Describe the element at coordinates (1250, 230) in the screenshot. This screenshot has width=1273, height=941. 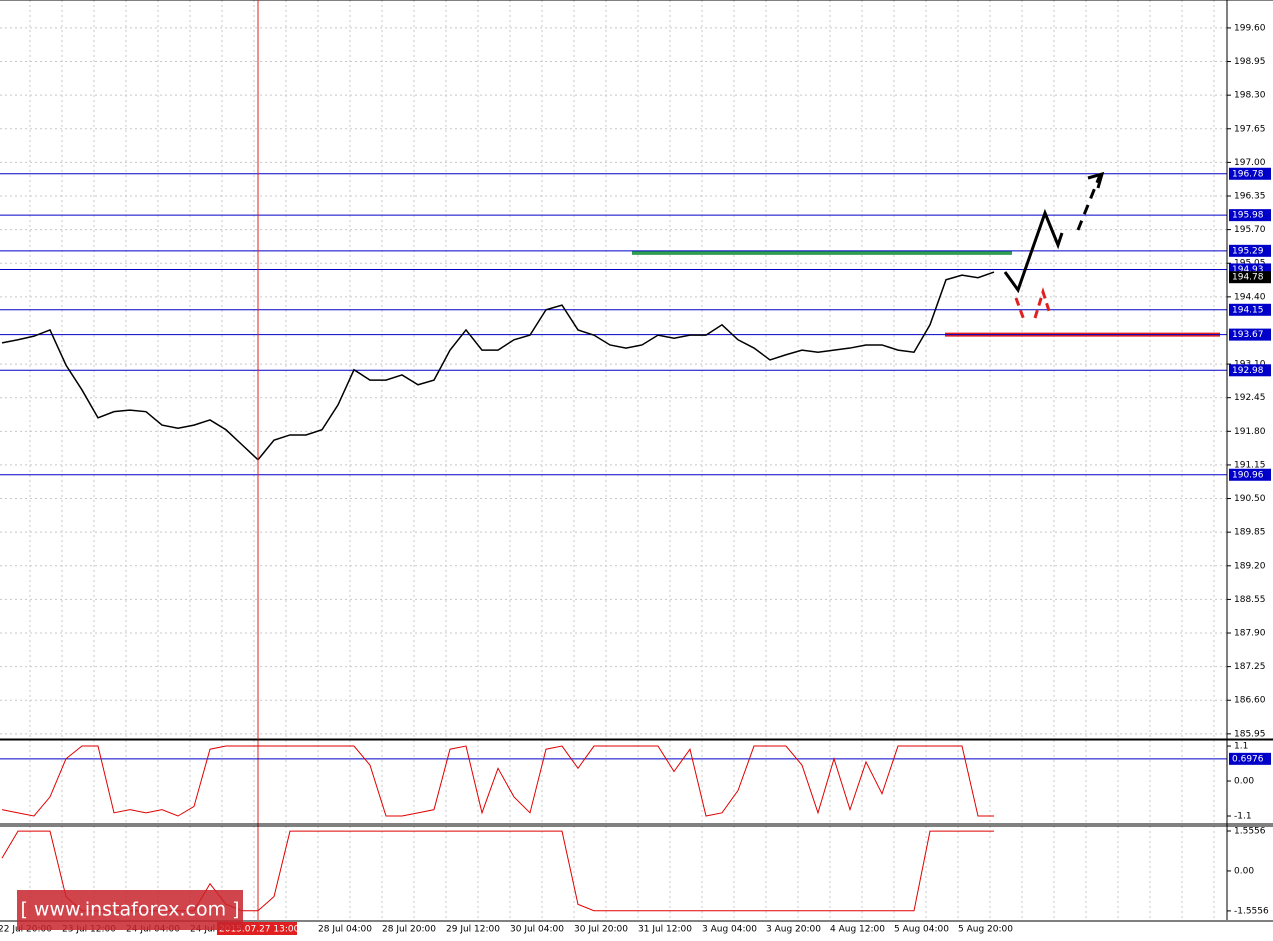
I see `y-tick-label: 195.70` at that location.